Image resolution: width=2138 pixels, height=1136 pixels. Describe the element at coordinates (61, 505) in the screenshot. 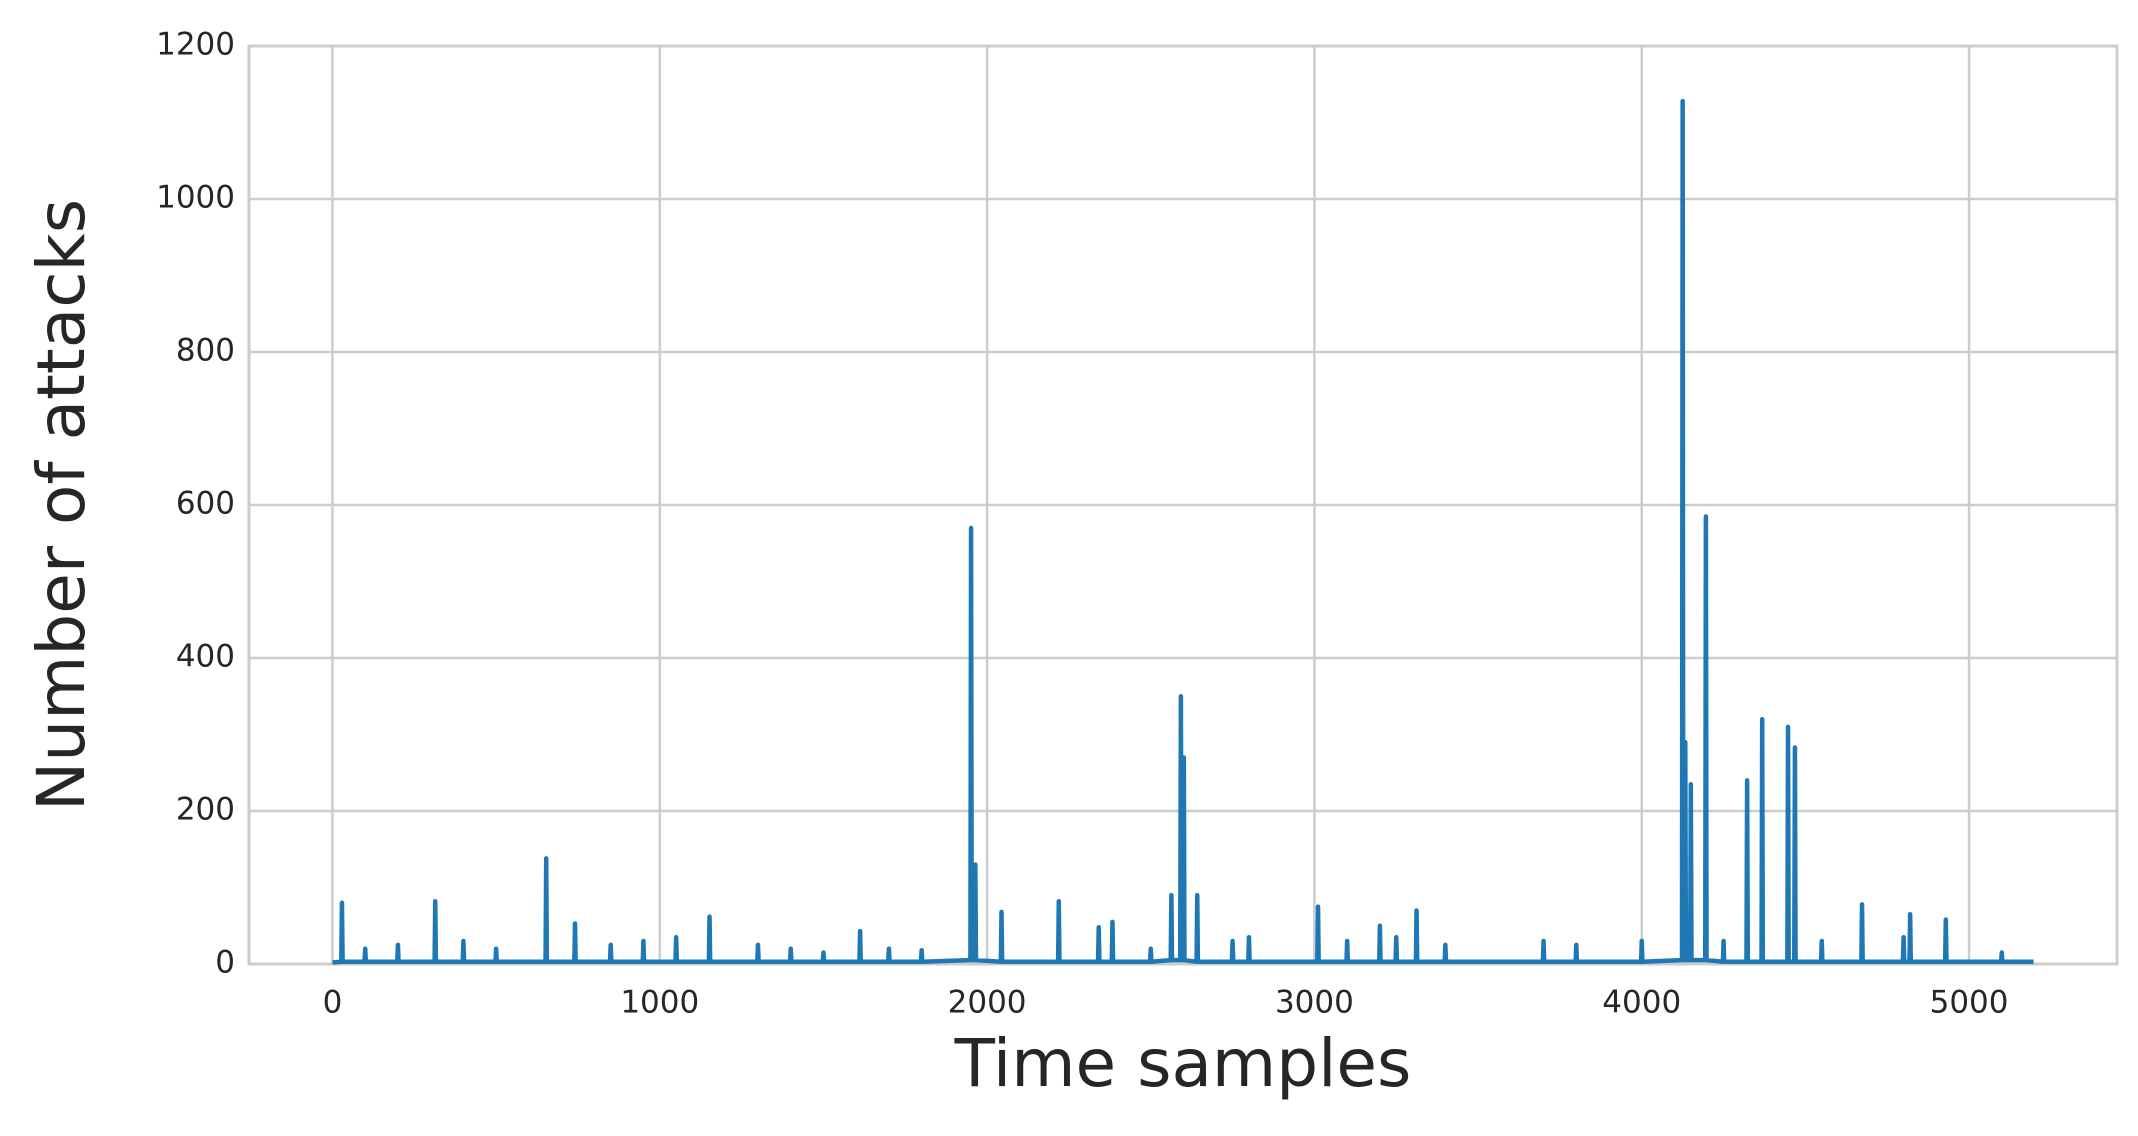

I see `y-axis-label: Number of attacks` at that location.